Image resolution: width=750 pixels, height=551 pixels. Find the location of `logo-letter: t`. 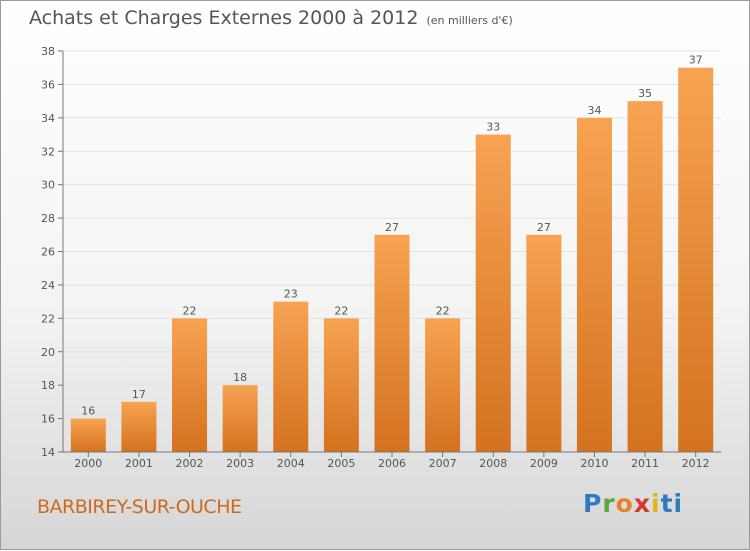

logo-letter: t is located at coordinates (667, 503).